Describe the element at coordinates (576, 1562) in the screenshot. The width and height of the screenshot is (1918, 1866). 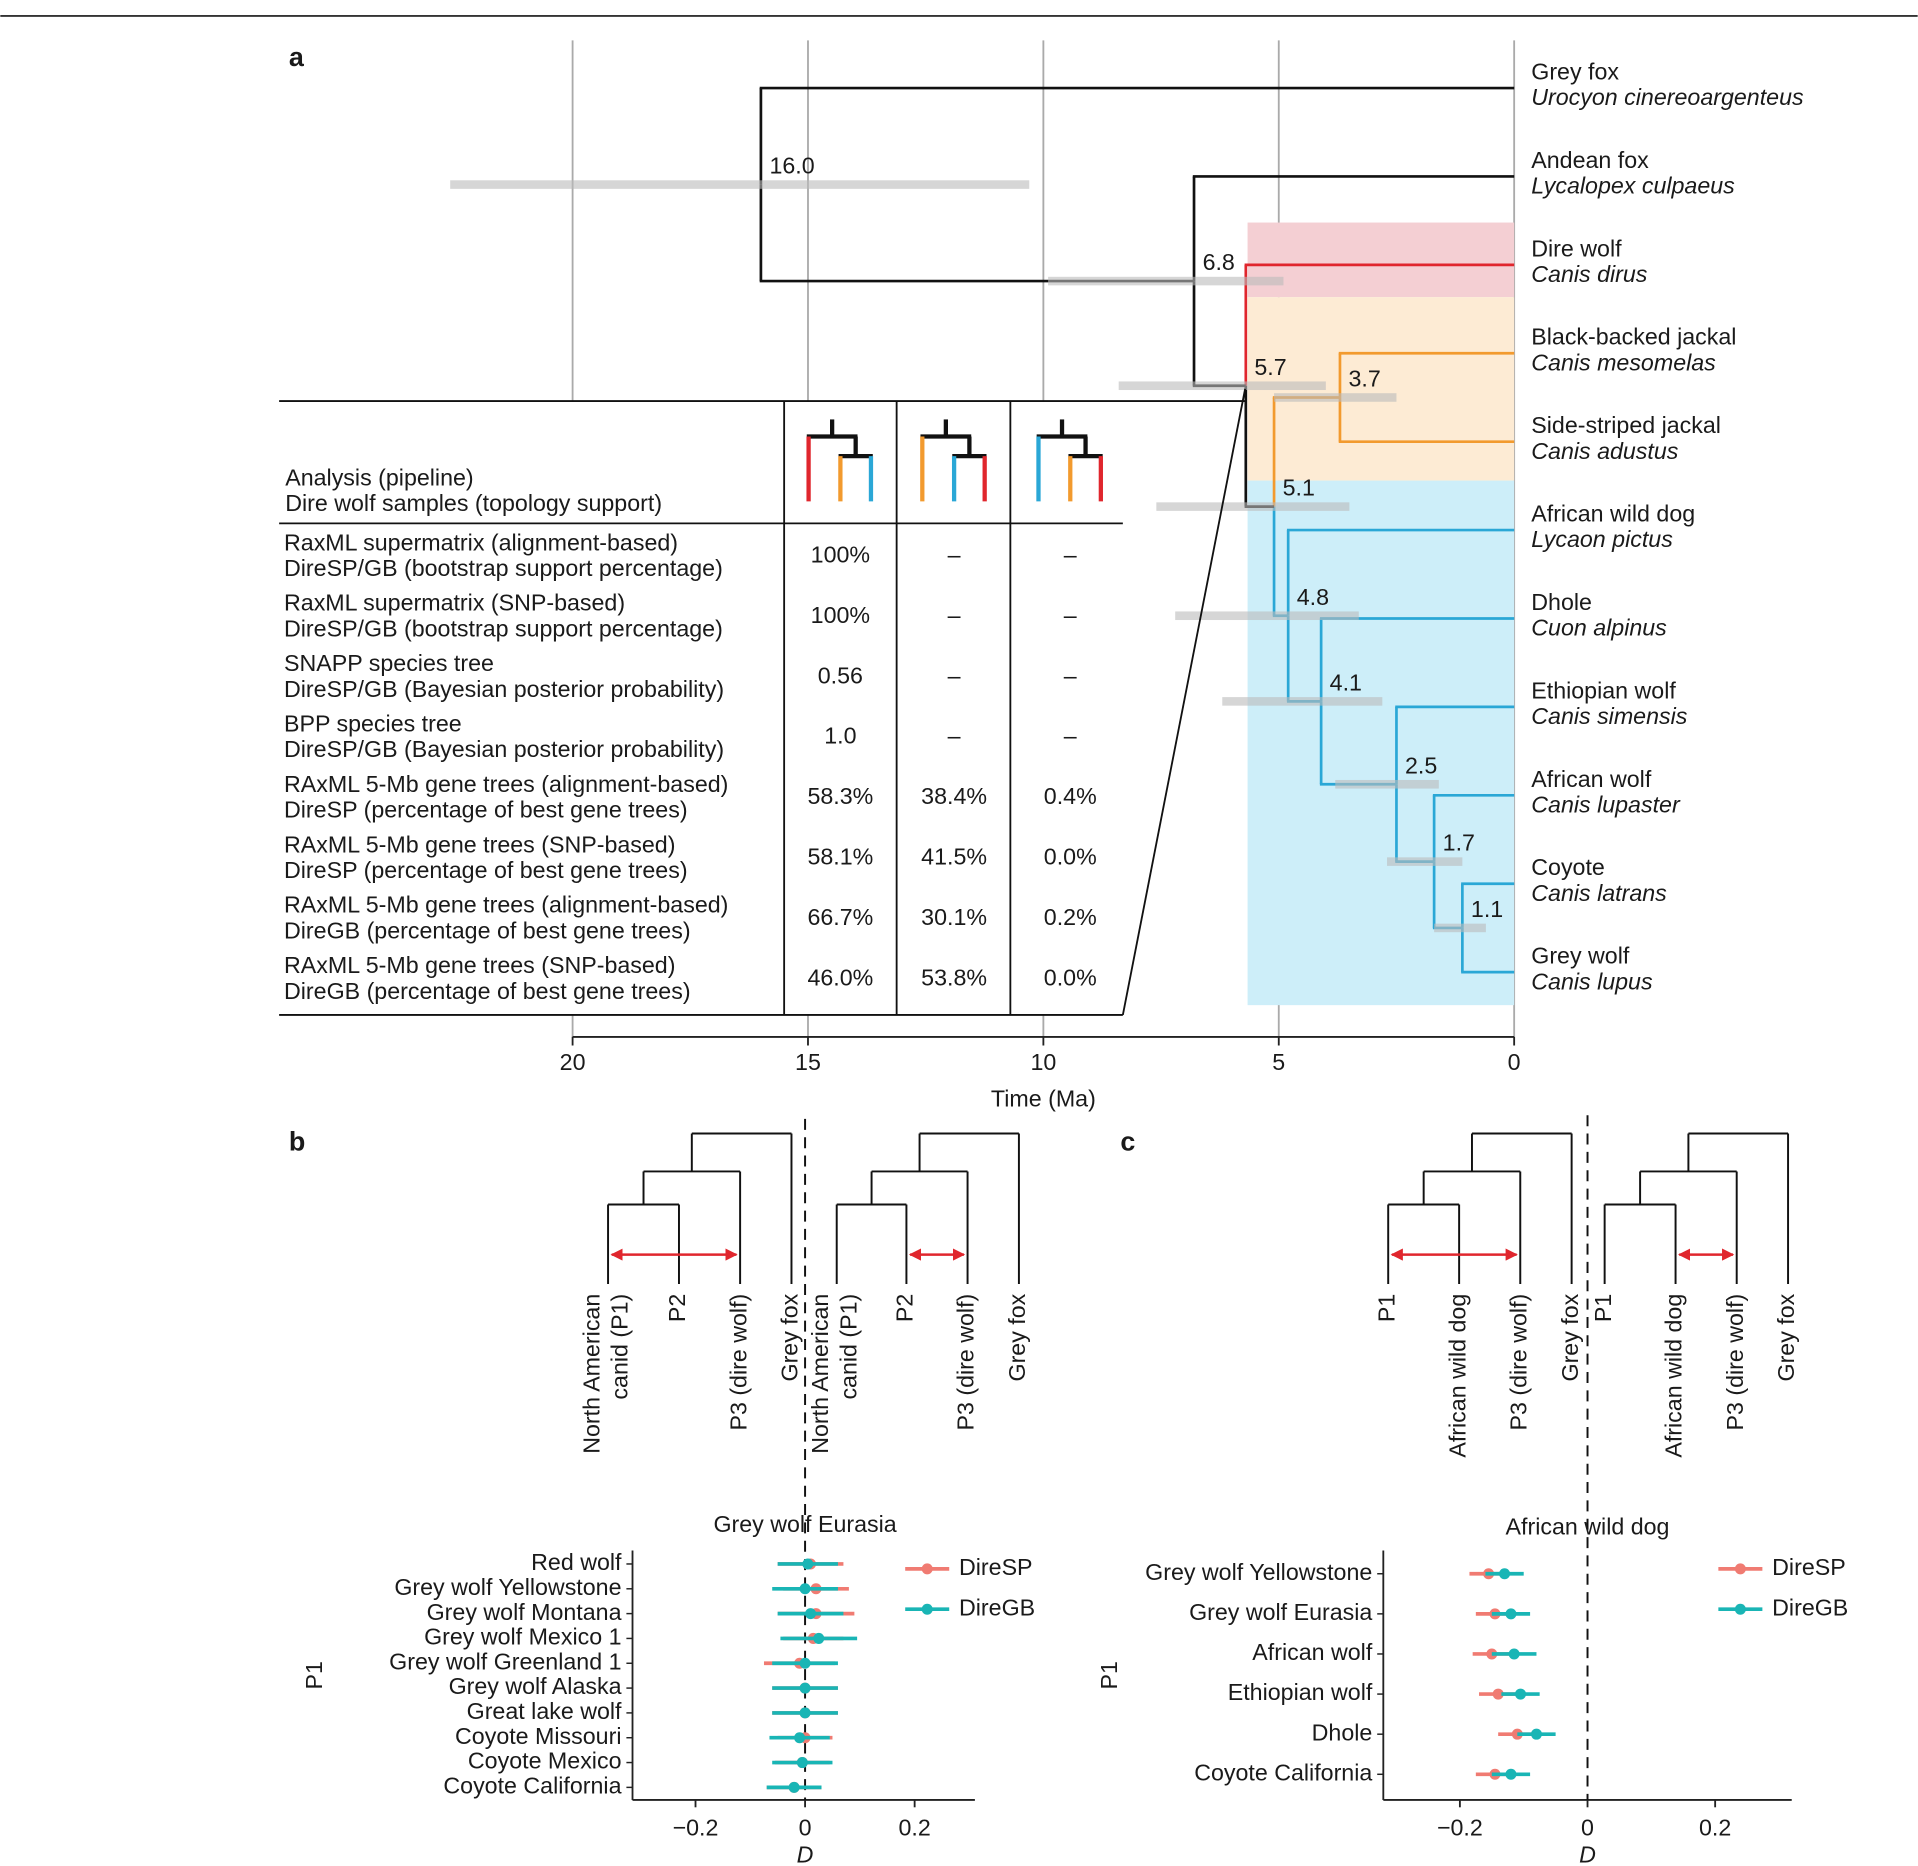
I see `y-tick-label: Red wolf` at that location.